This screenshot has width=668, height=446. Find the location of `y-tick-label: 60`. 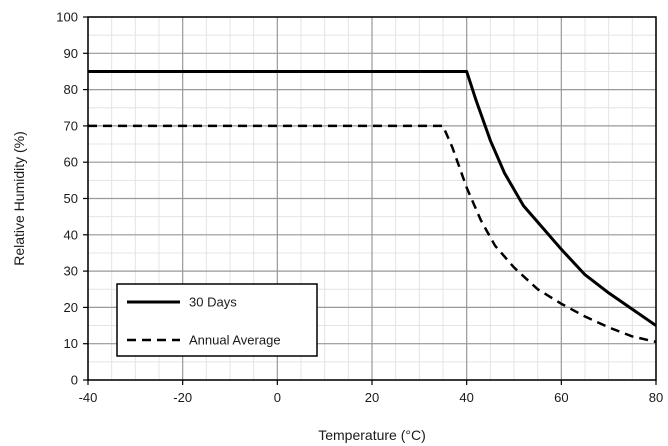

y-tick-label: 60 is located at coordinates (71, 162).